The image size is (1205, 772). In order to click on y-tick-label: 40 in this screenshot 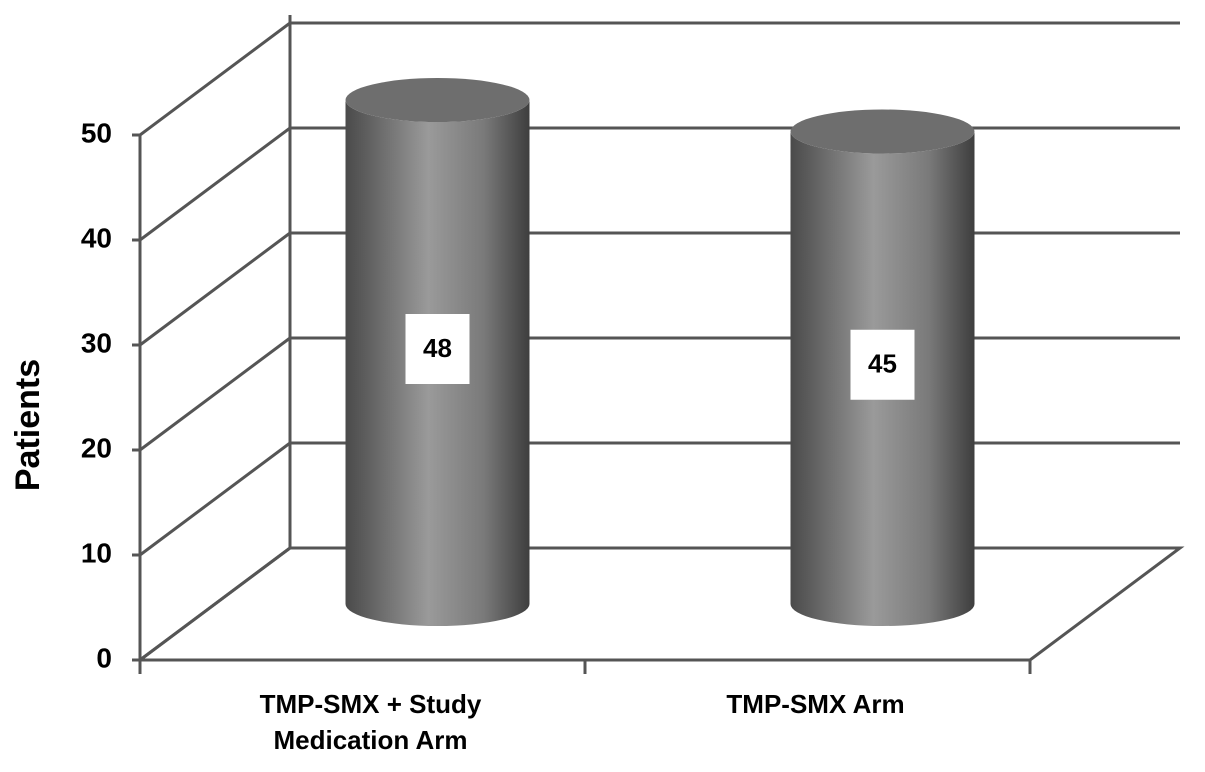, I will do `click(96, 237)`.